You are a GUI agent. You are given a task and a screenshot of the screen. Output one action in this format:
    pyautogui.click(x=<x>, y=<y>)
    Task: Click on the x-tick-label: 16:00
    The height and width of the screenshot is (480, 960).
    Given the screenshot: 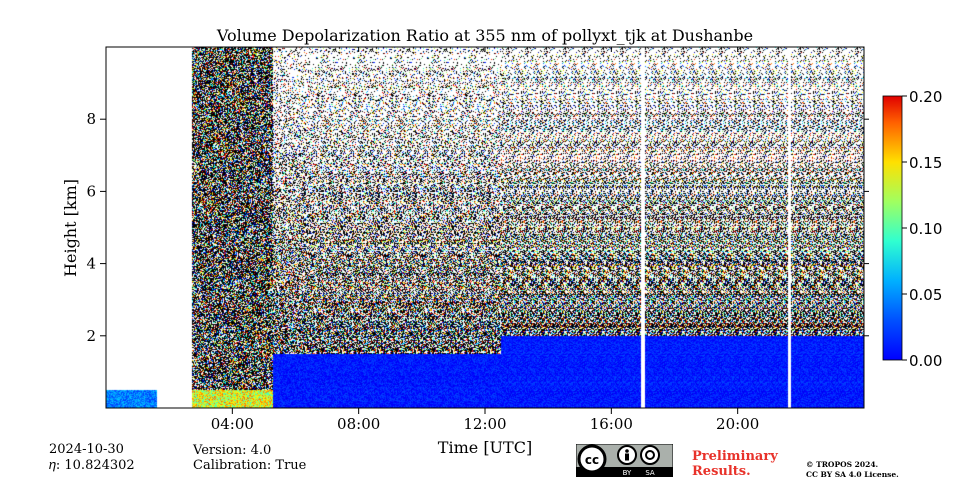 What is the action you would take?
    pyautogui.click(x=611, y=424)
    